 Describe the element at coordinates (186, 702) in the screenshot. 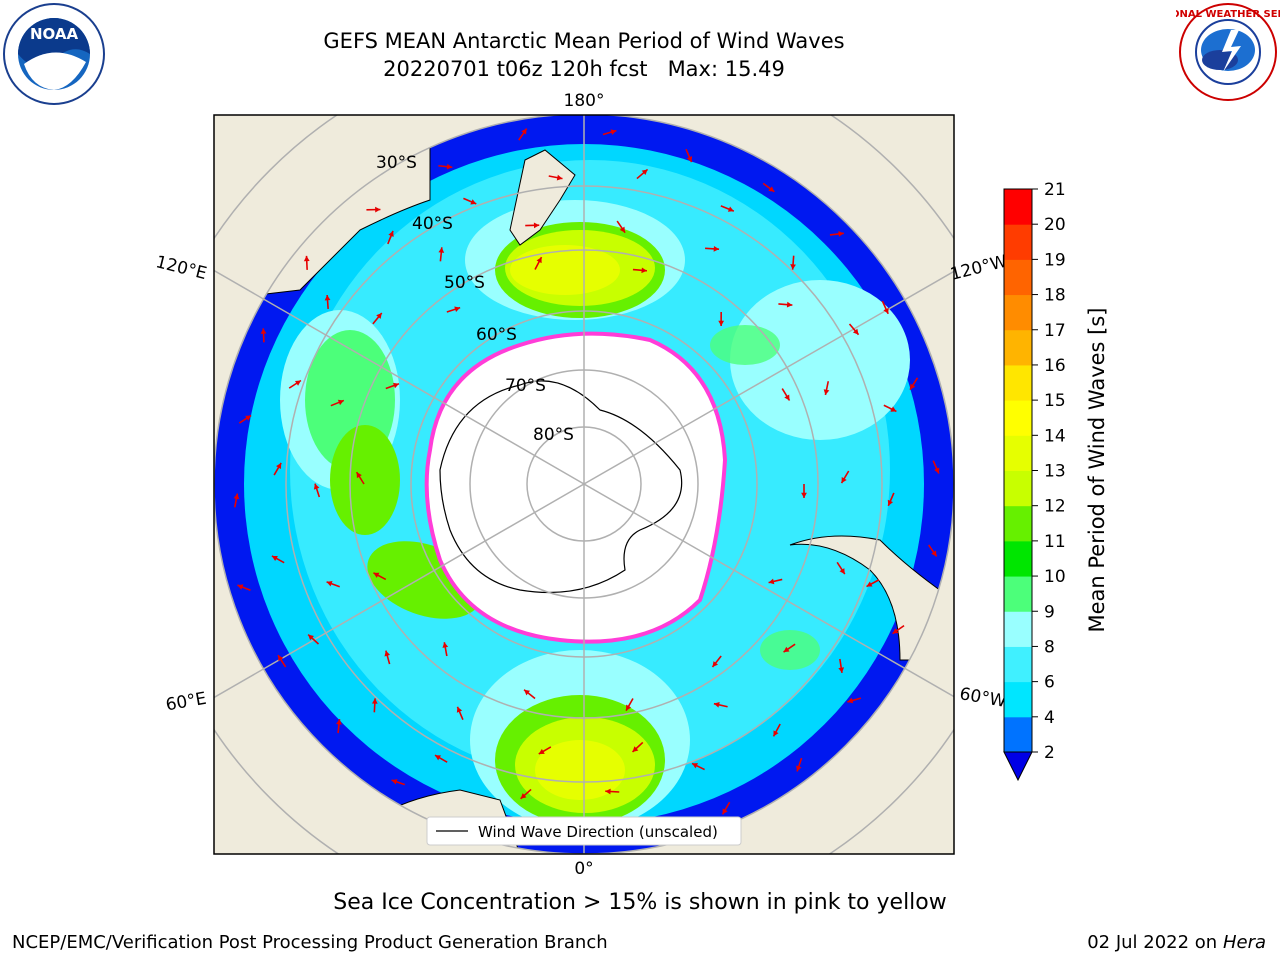

I see `lon-label-60e: 60°E` at that location.